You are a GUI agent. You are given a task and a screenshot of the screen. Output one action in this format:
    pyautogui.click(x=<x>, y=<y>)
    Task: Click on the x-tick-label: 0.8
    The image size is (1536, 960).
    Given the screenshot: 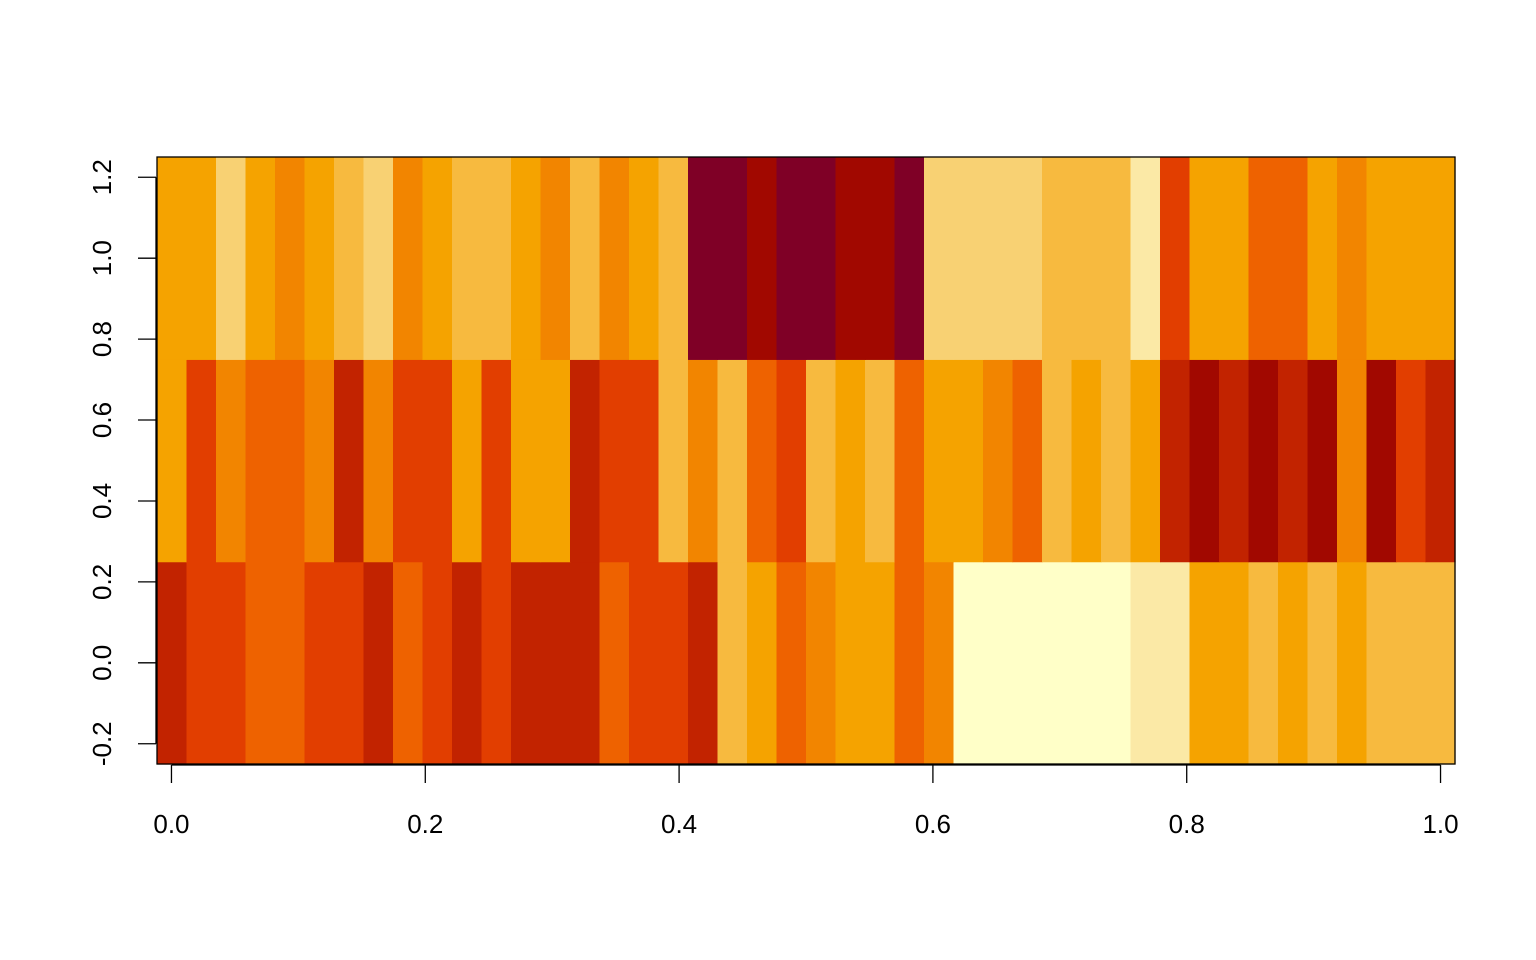 What is the action you would take?
    pyautogui.click(x=1187, y=824)
    